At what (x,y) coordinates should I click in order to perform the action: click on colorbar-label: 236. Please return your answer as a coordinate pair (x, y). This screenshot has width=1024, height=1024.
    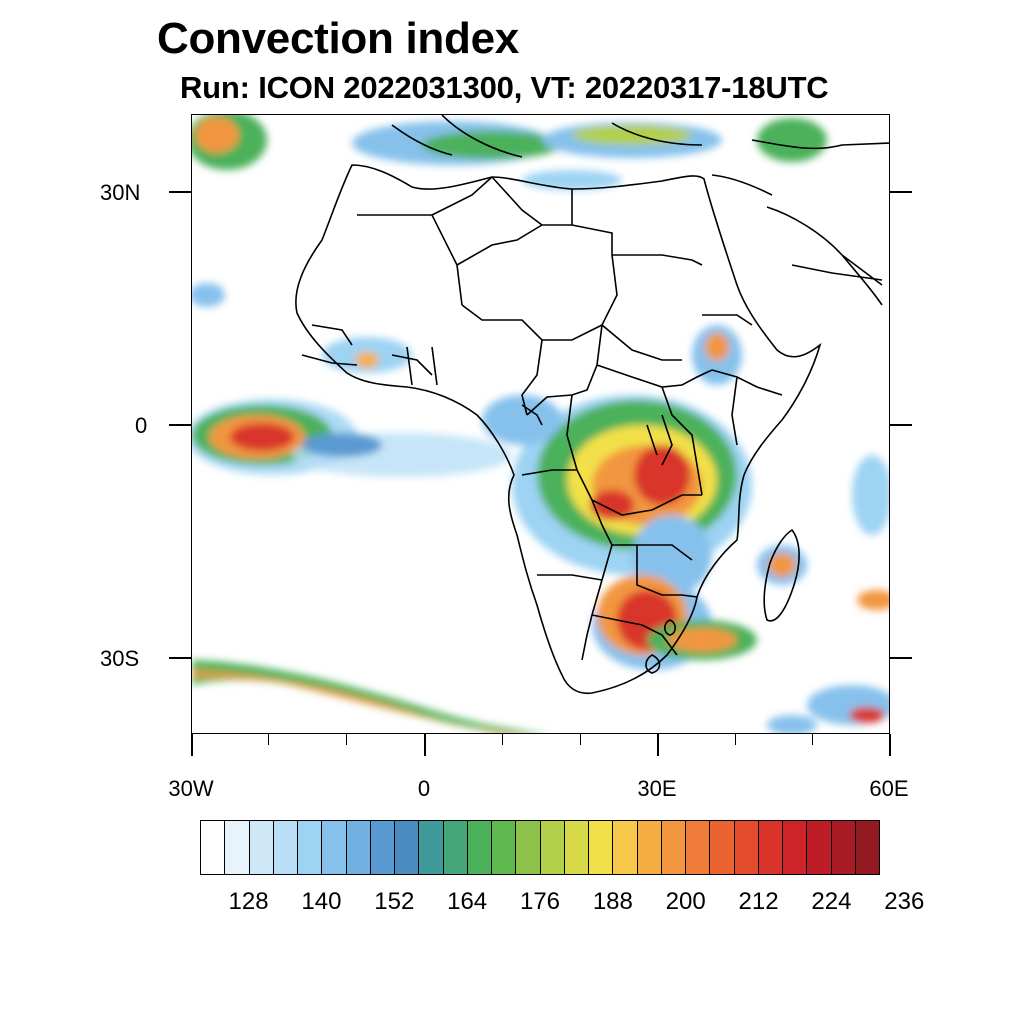
    Looking at the image, I should click on (904, 901).